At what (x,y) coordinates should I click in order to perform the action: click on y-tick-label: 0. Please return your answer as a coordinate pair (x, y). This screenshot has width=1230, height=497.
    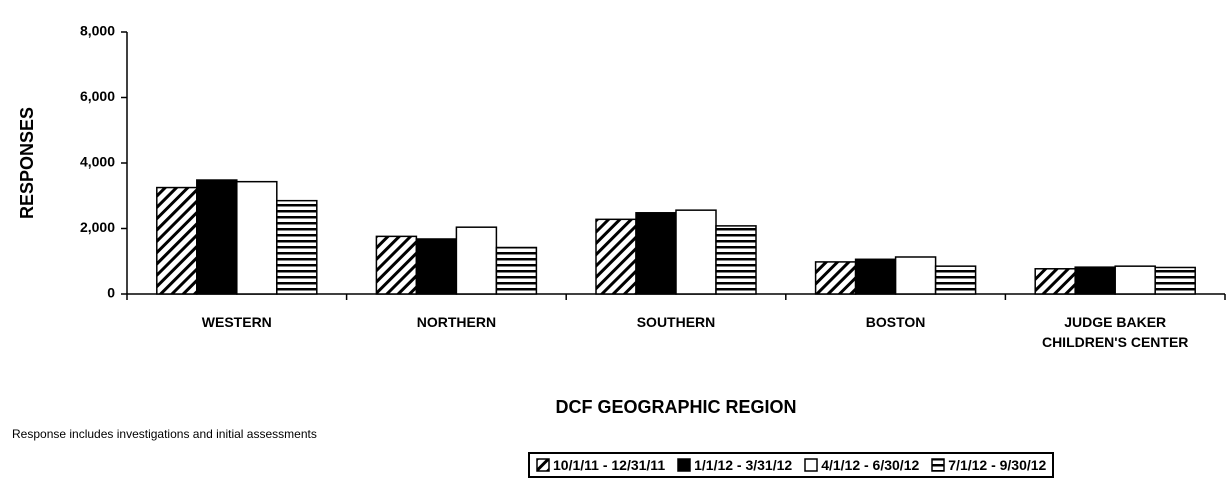
    Looking at the image, I should click on (111, 293).